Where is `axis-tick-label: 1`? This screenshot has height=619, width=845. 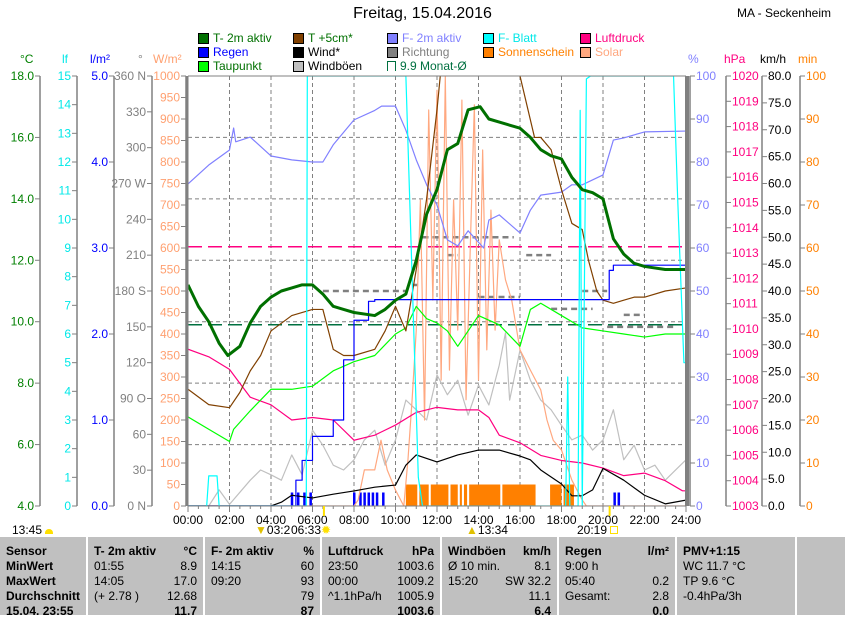 axis-tick-label: 1 is located at coordinates (67, 477).